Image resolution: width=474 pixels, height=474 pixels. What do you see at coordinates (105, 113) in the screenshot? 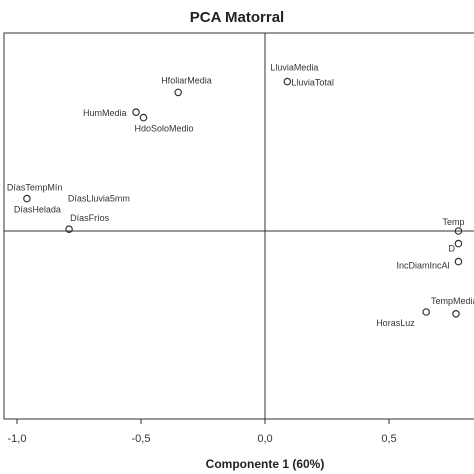
I see `point-label: HumMedia` at bounding box center [105, 113].